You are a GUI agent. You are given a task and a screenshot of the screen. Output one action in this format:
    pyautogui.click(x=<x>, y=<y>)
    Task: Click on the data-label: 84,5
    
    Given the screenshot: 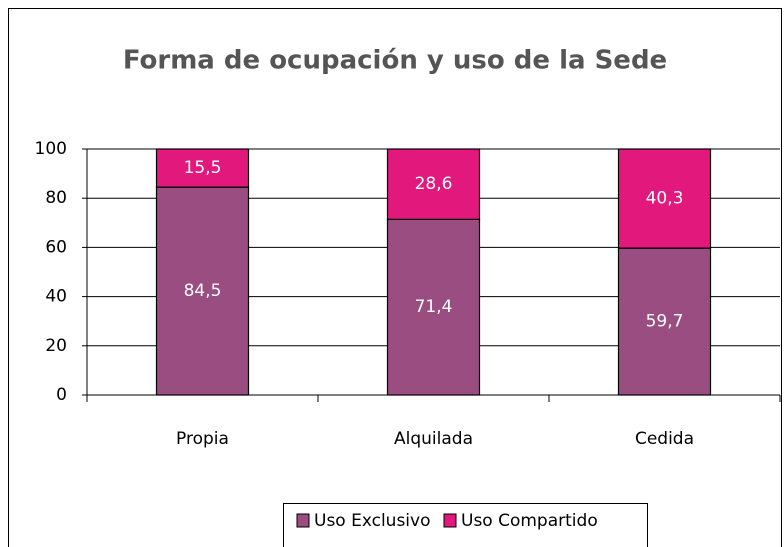 What is the action you would take?
    pyautogui.click(x=203, y=291)
    